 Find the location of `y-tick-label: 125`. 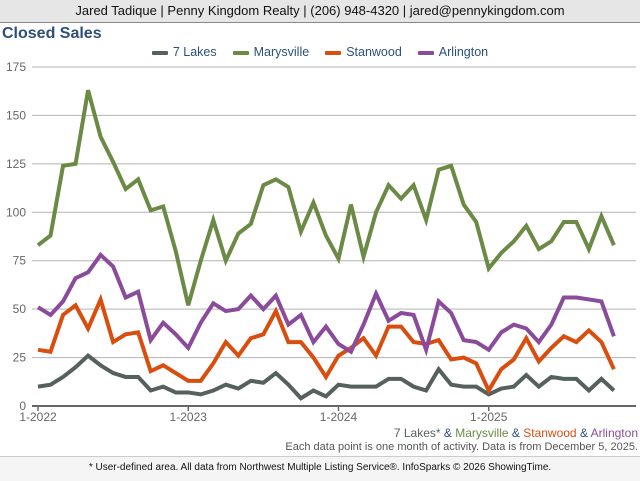

y-tick-label: 125 is located at coordinates (16, 164).